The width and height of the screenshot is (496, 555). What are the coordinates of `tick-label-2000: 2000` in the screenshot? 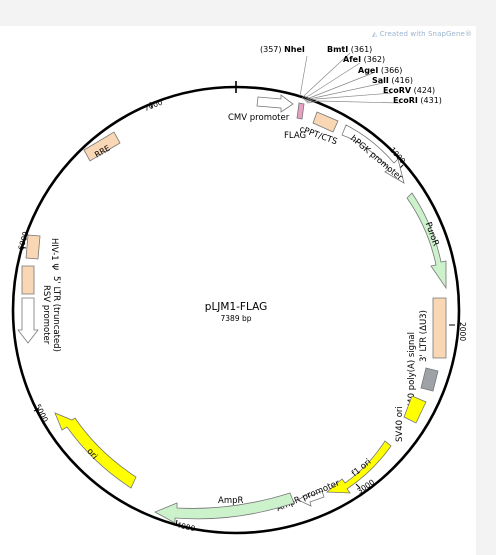 It's located at (462, 331).